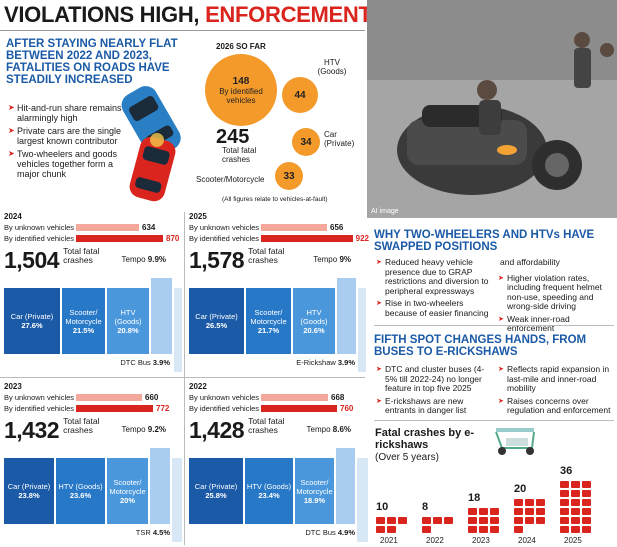 The image size is (617, 547). Describe the element at coordinates (557, 324) in the screenshot. I see `why-bullet: Weak inner-road enforcement` at that location.